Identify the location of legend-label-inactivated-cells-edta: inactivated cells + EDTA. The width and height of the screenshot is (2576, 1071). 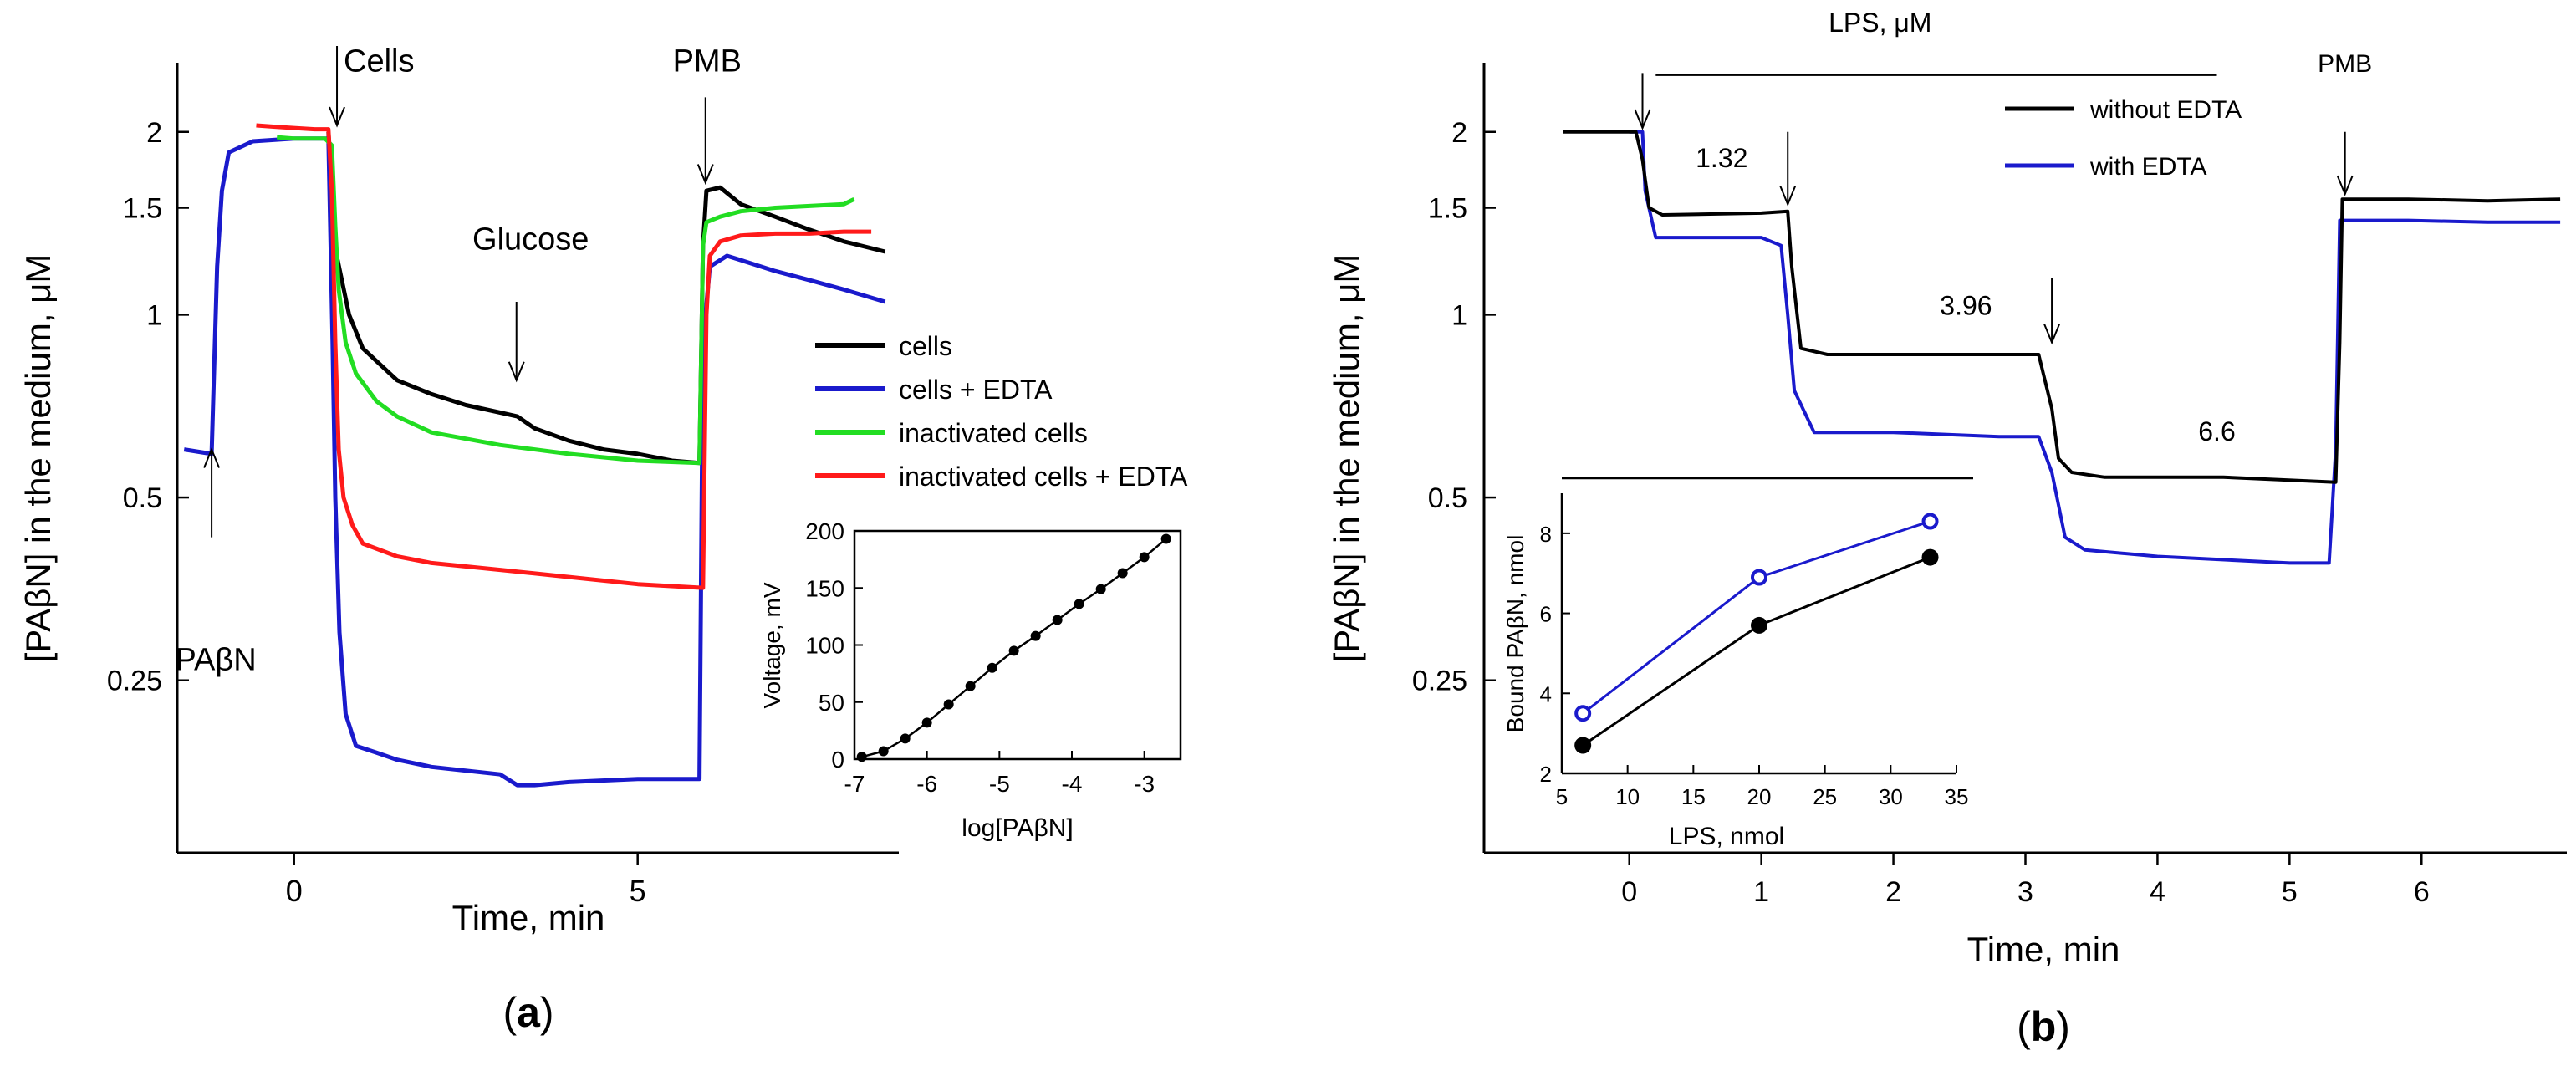
(1043, 477).